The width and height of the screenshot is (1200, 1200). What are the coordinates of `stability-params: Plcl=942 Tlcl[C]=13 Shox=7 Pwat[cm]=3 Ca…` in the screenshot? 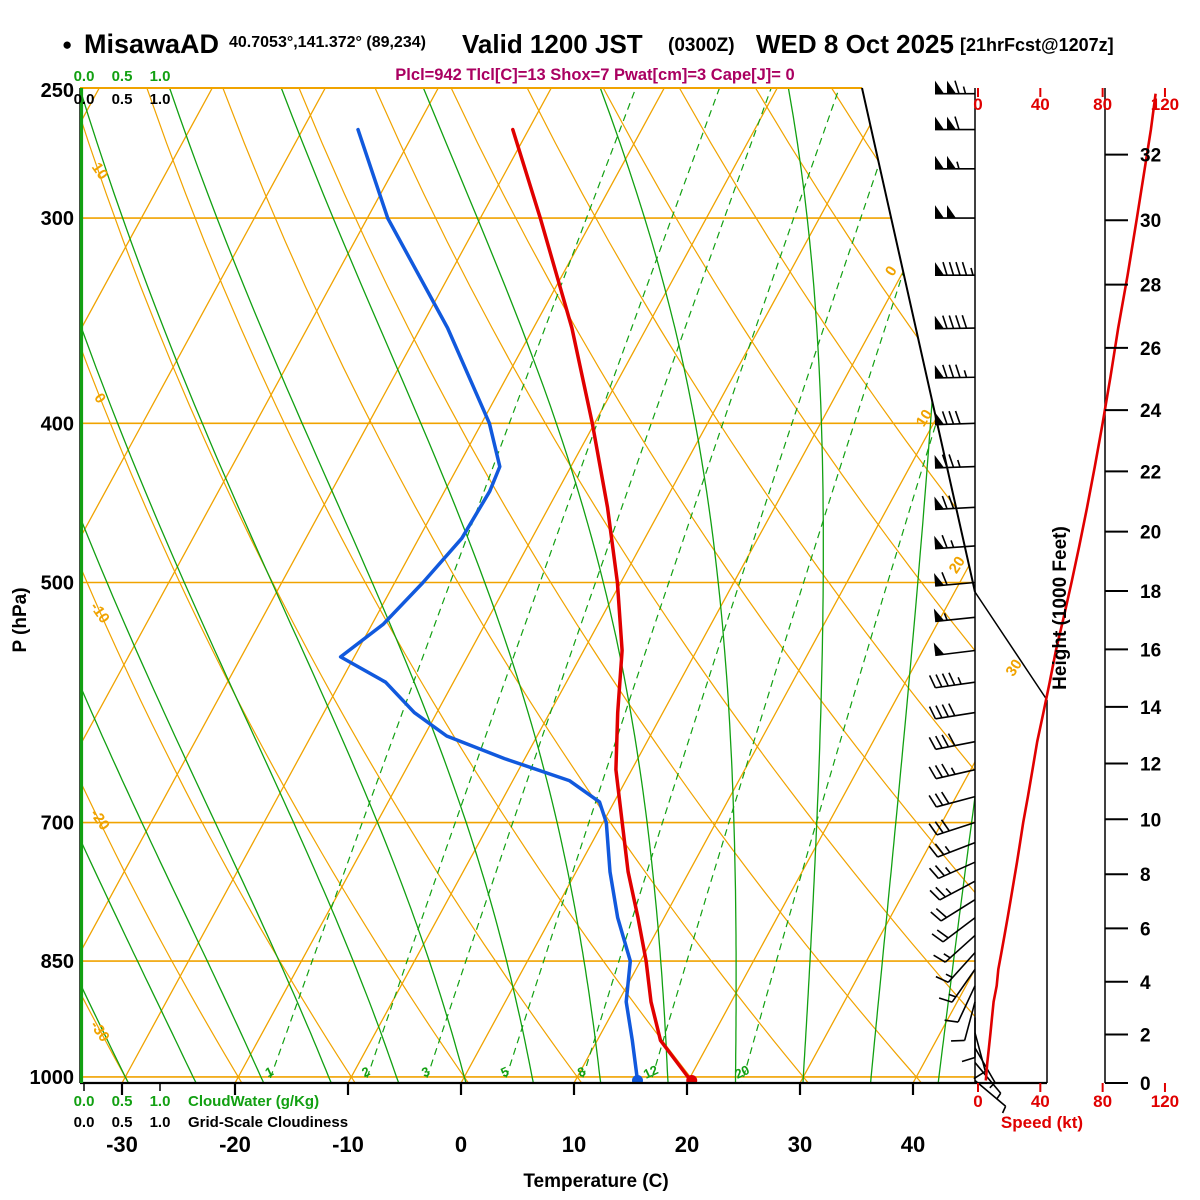 It's located at (594, 75).